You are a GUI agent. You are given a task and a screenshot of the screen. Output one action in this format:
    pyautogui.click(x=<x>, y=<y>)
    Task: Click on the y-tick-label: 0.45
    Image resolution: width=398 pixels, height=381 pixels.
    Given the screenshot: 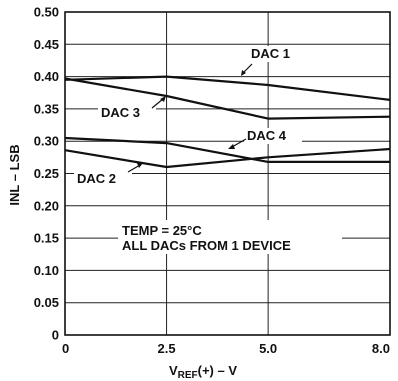 What is the action you would take?
    pyautogui.click(x=46, y=44)
    